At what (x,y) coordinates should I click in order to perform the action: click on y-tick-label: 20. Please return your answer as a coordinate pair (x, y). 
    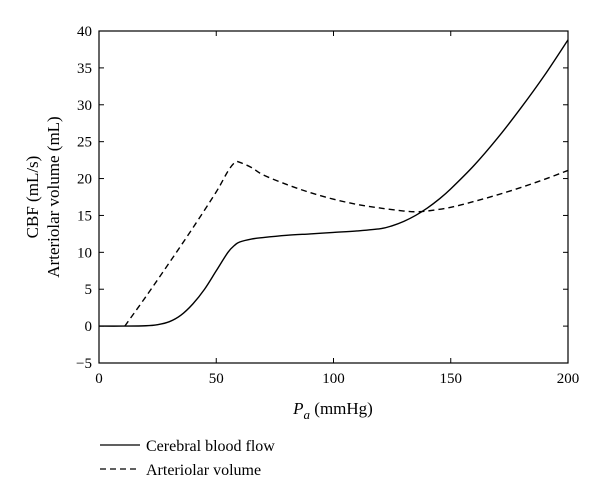
    Looking at the image, I should click on (84, 180).